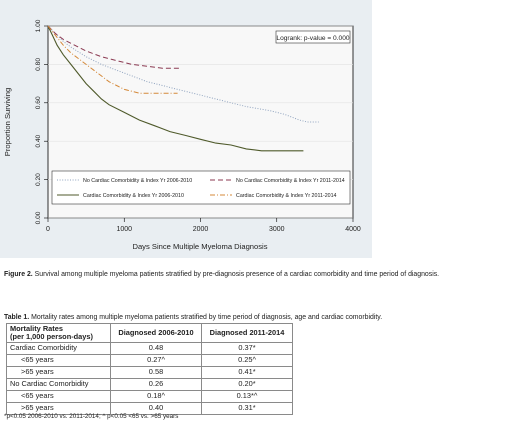  I want to click on y-axis-label: Proportion Surviving, so click(7, 122).